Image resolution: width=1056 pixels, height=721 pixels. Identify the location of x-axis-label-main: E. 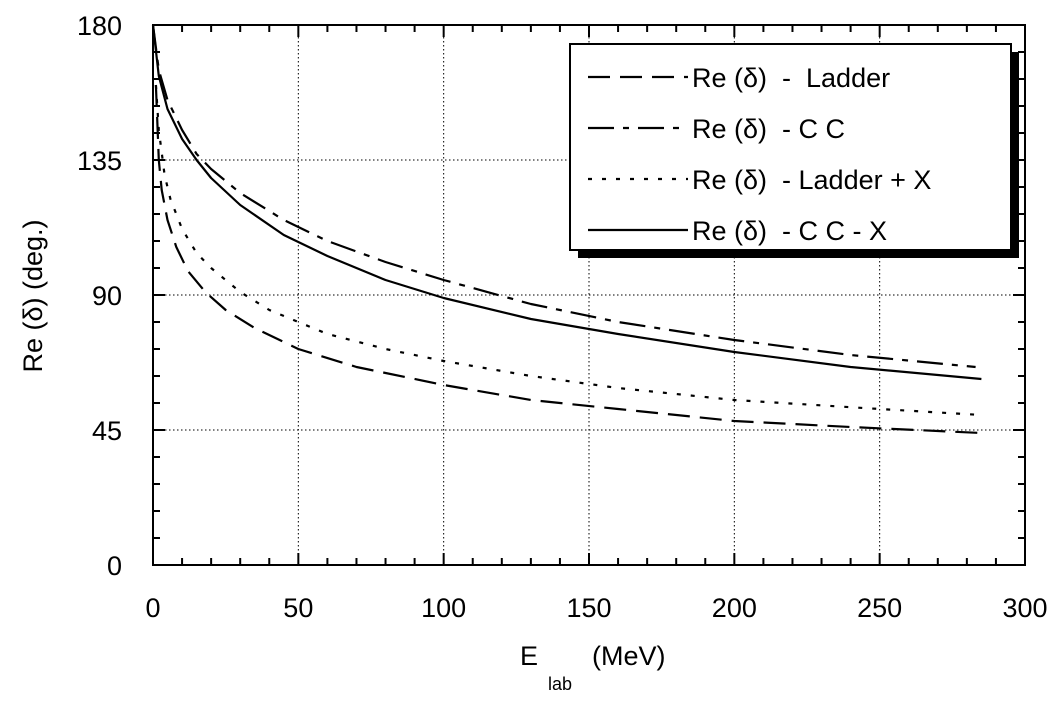
(529, 656).